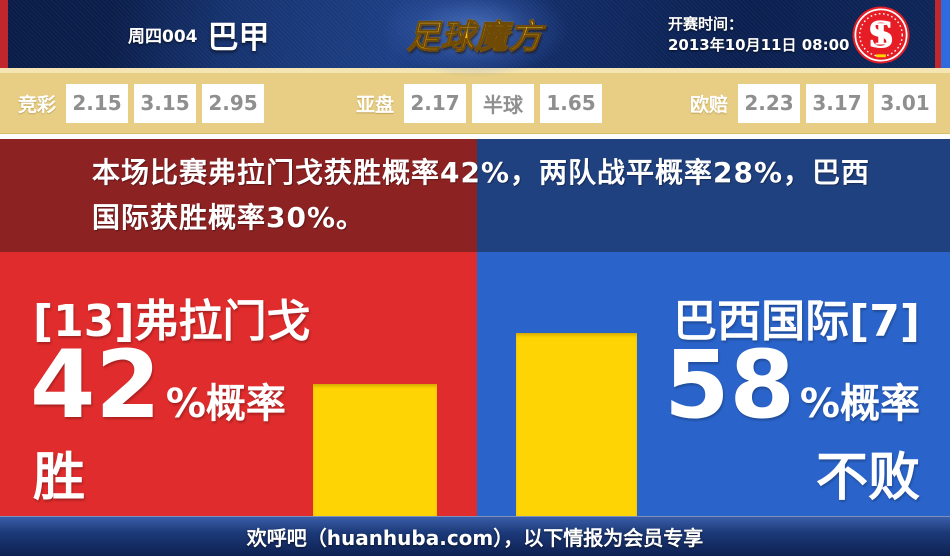  What do you see at coordinates (375, 104) in the screenshot?
I see `odds-label: 亚盘` at bounding box center [375, 104].